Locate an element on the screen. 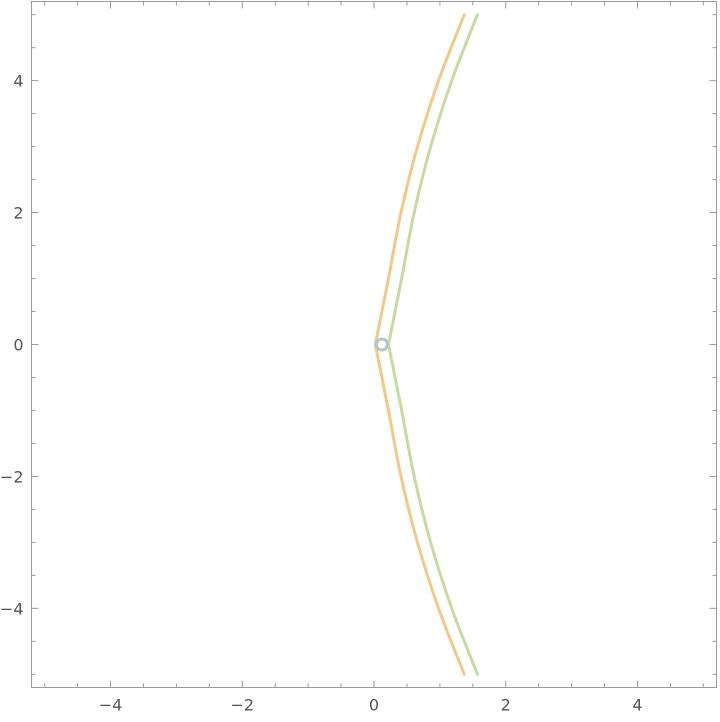  y-tick-label: 0 is located at coordinates (18, 345).